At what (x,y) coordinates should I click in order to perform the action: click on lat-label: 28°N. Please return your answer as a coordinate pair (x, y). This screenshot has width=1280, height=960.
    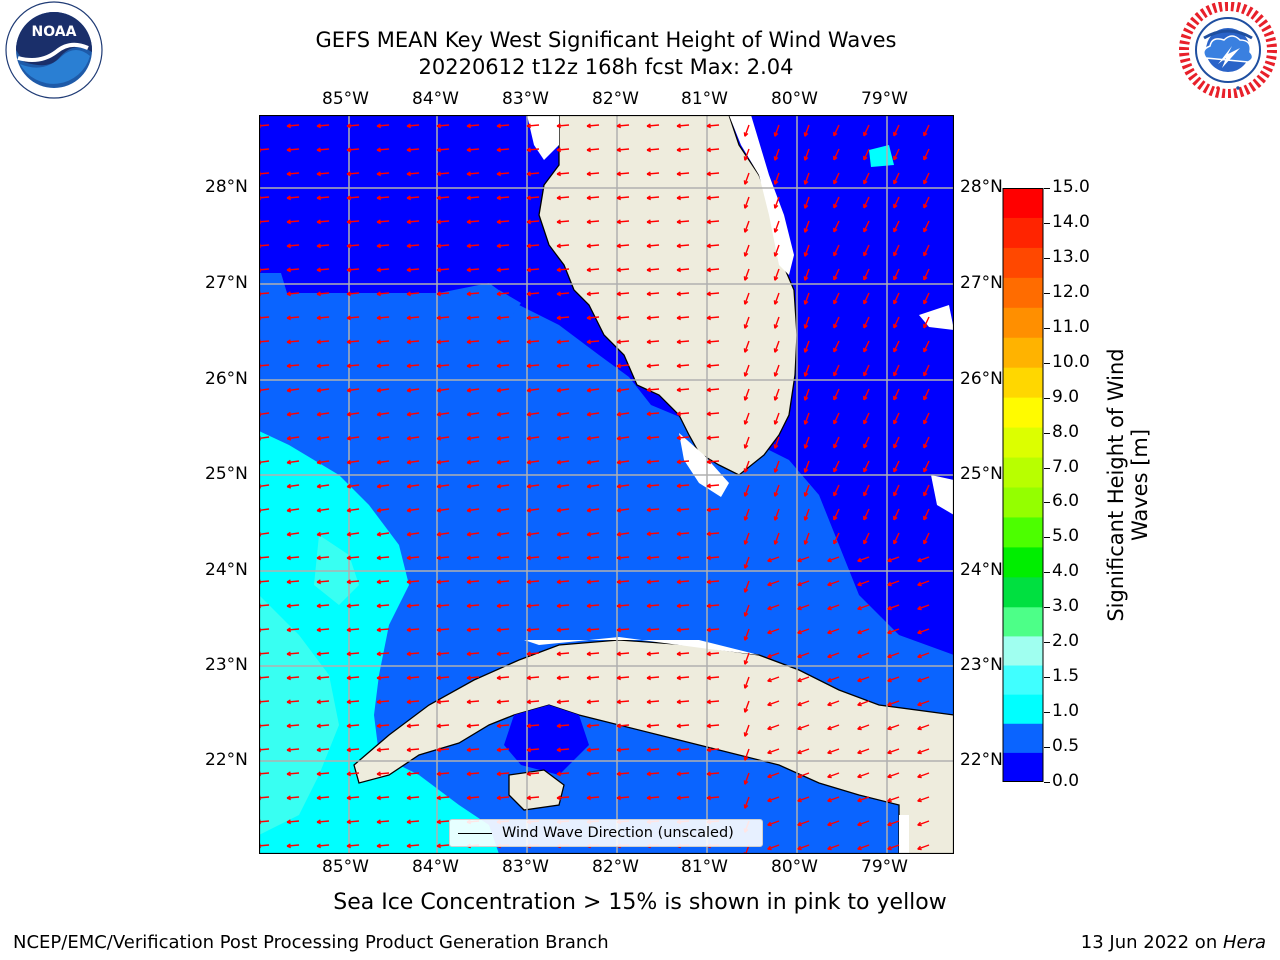
    Looking at the image, I should click on (226, 187).